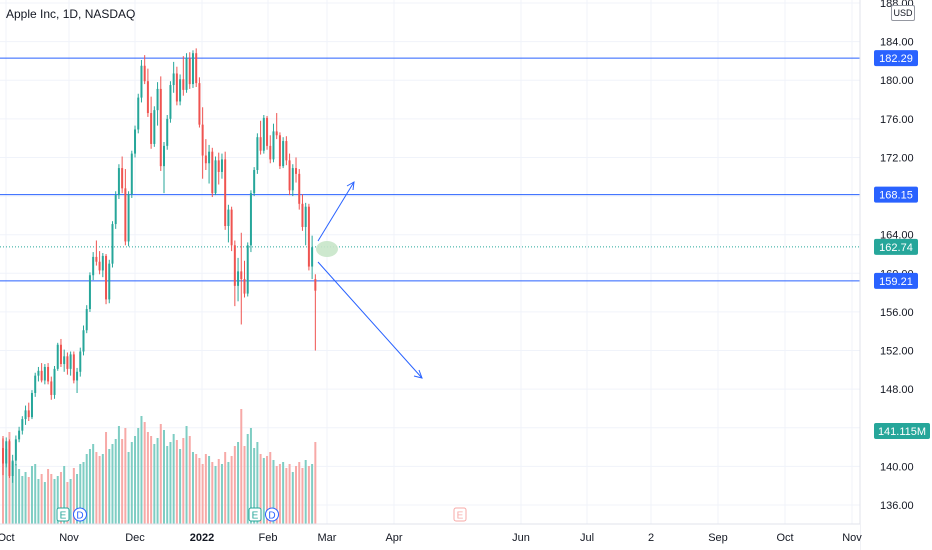  I want to click on drawing-arrows, so click(369, 280).